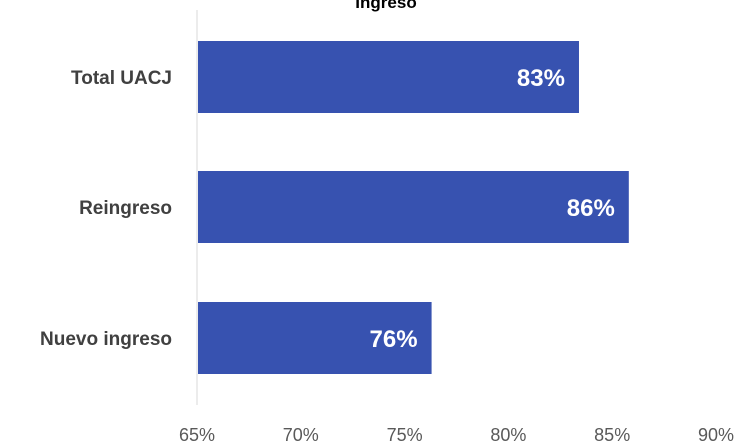 This screenshot has height=443, width=740. I want to click on data-label-total-uacj: 83%, so click(541, 78).